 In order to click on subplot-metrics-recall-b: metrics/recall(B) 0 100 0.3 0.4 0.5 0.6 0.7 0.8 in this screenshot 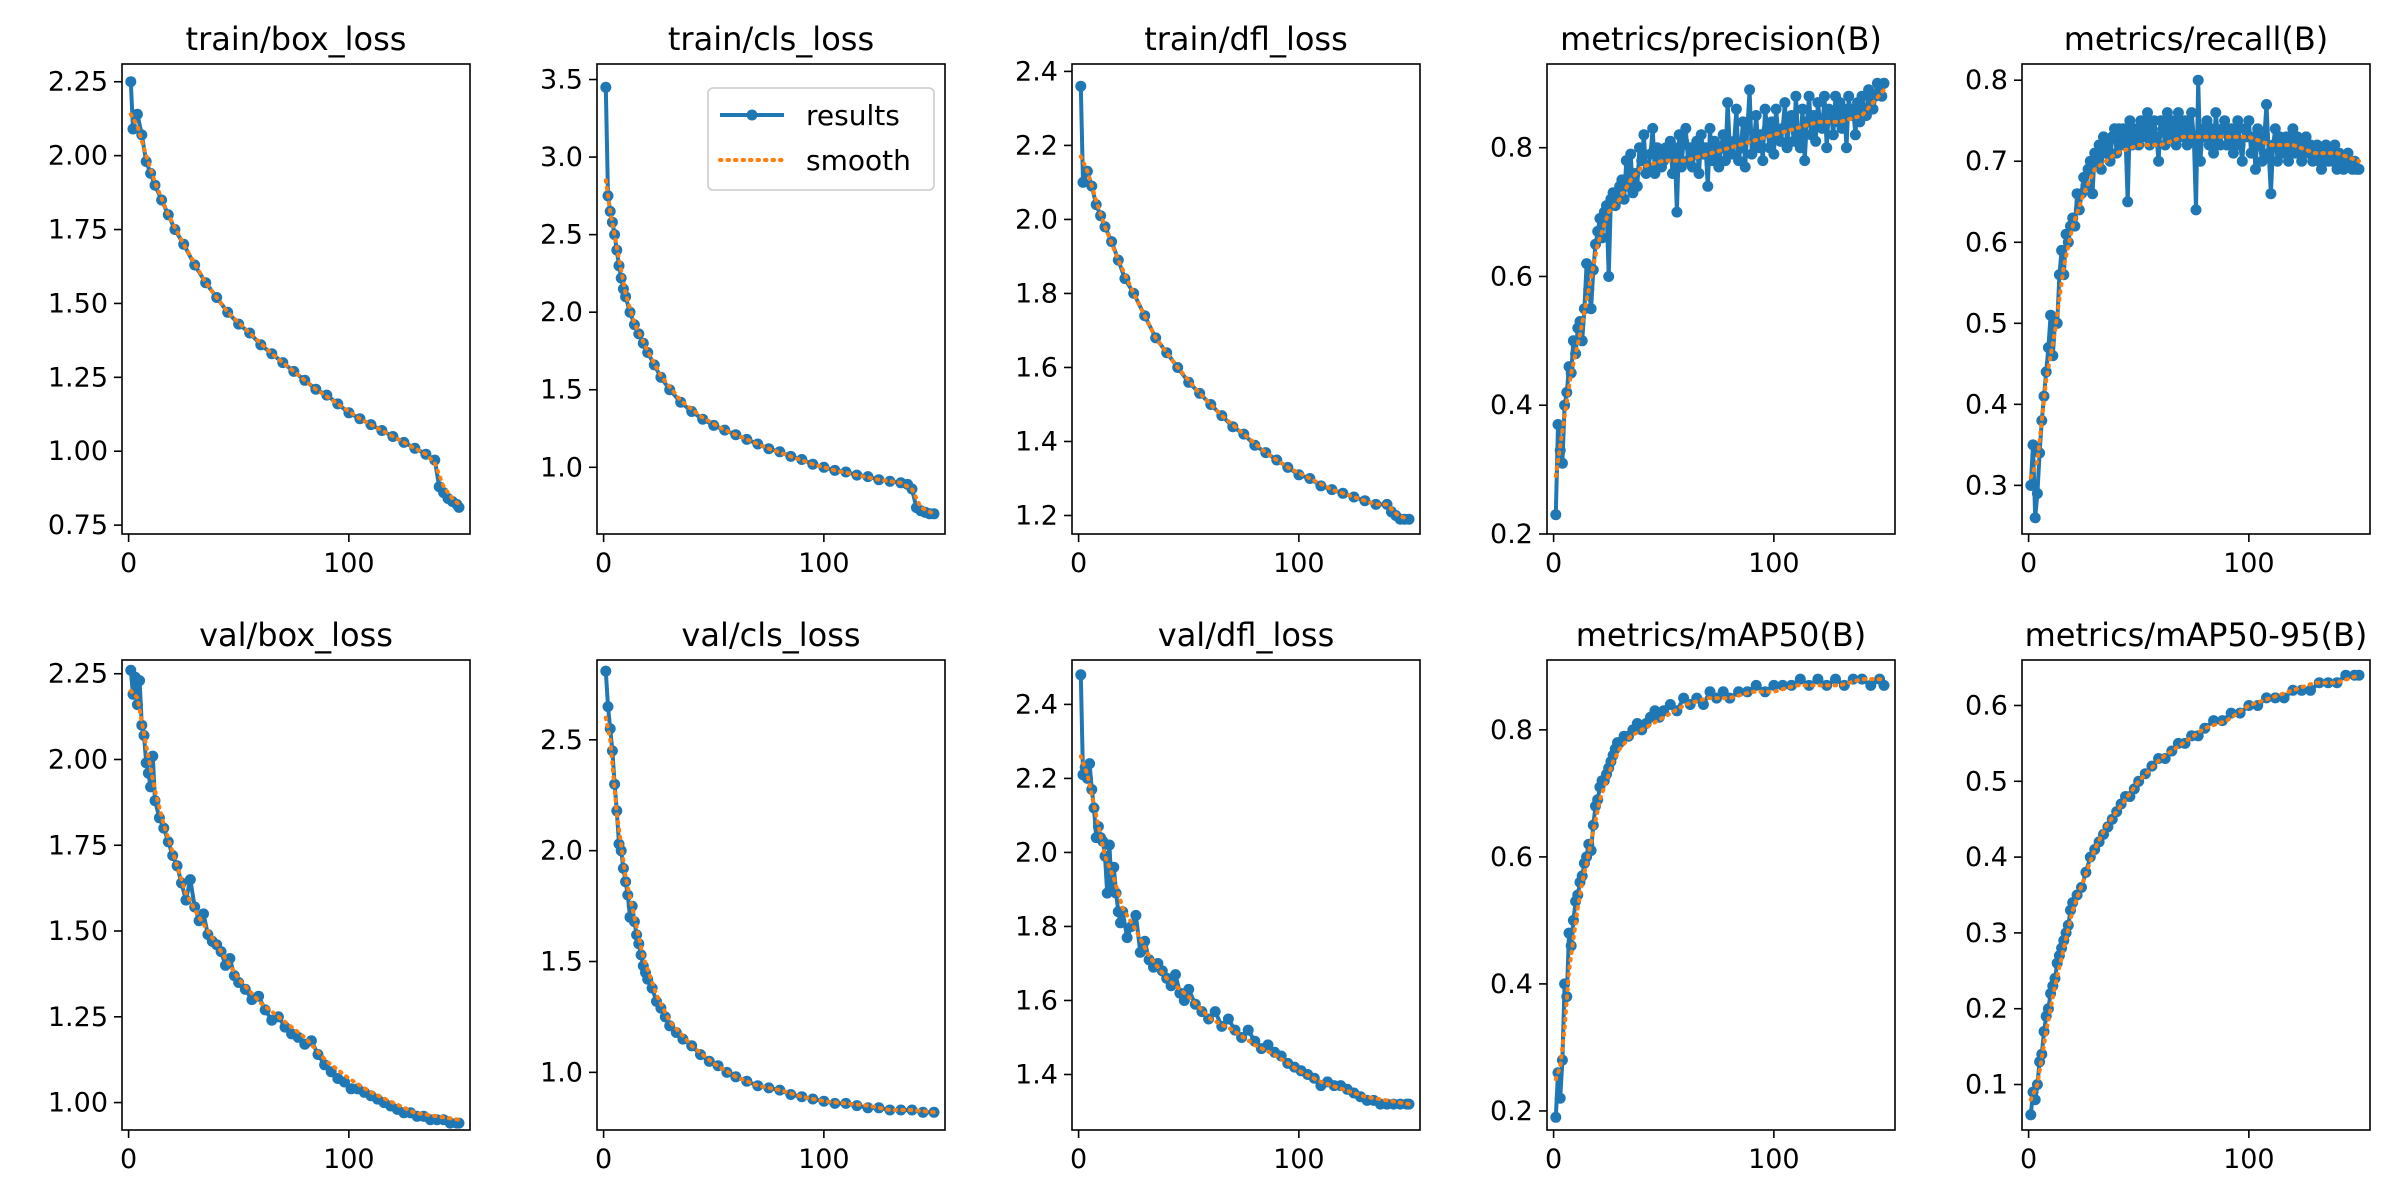, I will do `click(2168, 299)`.